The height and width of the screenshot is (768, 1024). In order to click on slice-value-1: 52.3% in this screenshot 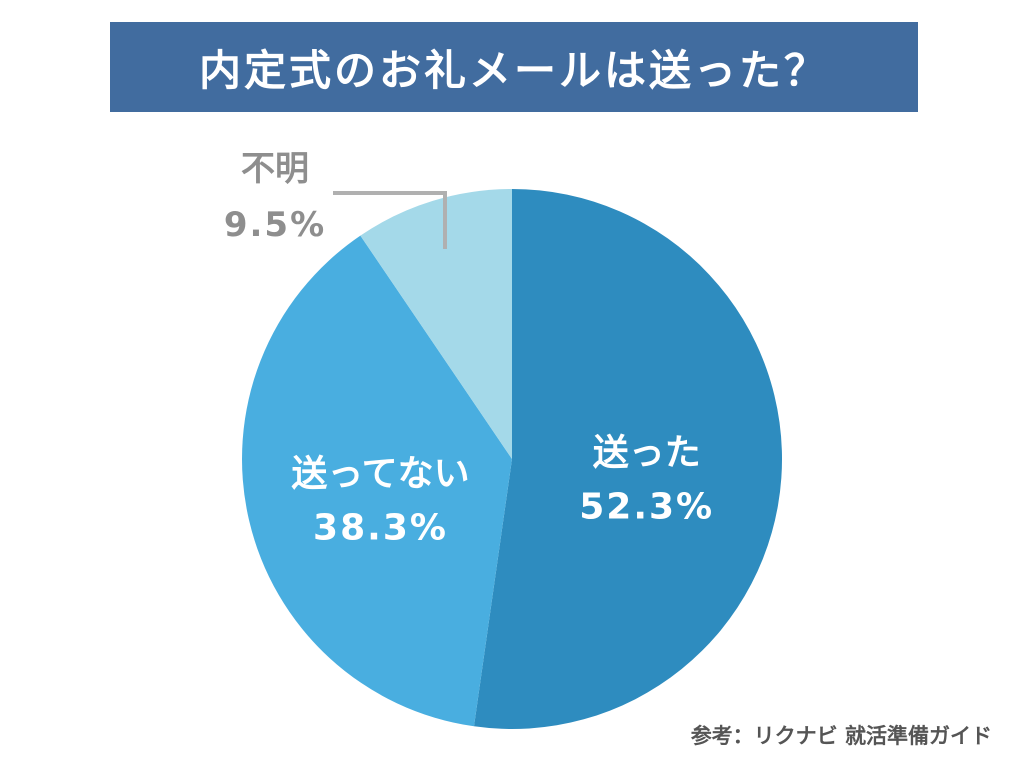, I will do `click(646, 507)`.